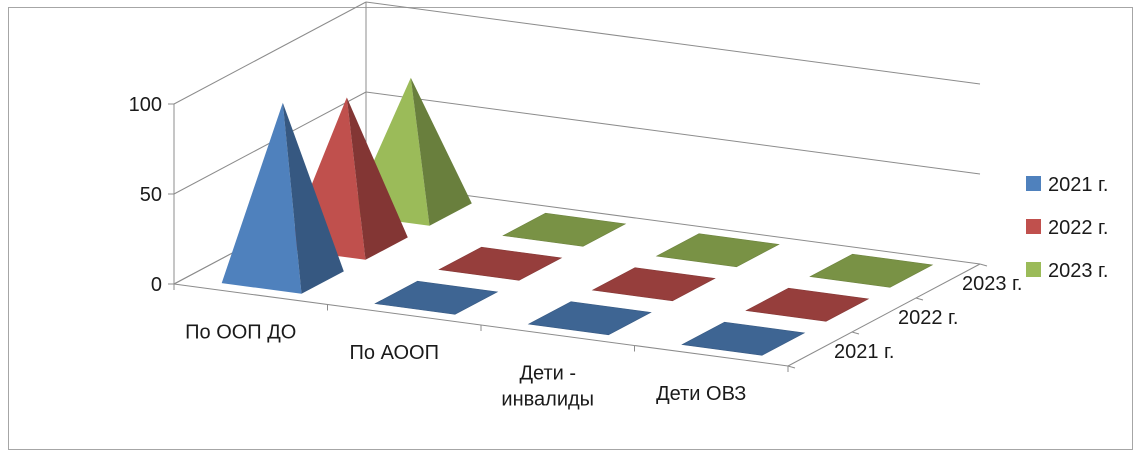  I want to click on y-axis-ticks: 0 50 100, so click(151, 195).